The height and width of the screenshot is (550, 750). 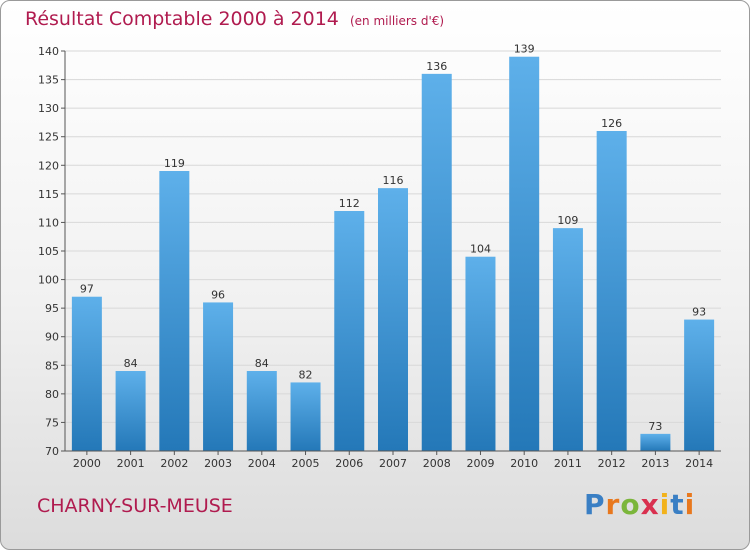 I want to click on bar-value-label: 97, so click(x=87, y=289).